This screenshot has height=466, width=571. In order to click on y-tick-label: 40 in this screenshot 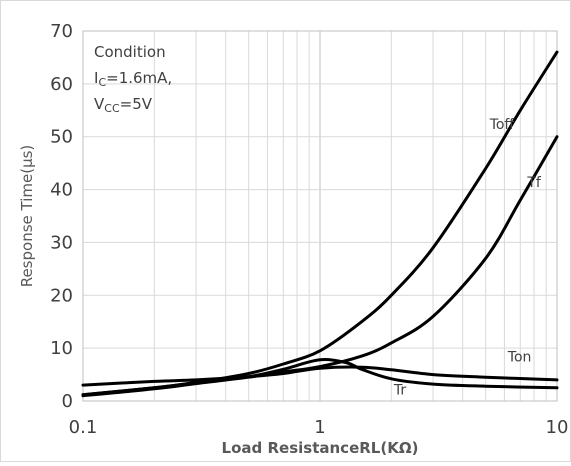, I will do `click(61, 190)`.